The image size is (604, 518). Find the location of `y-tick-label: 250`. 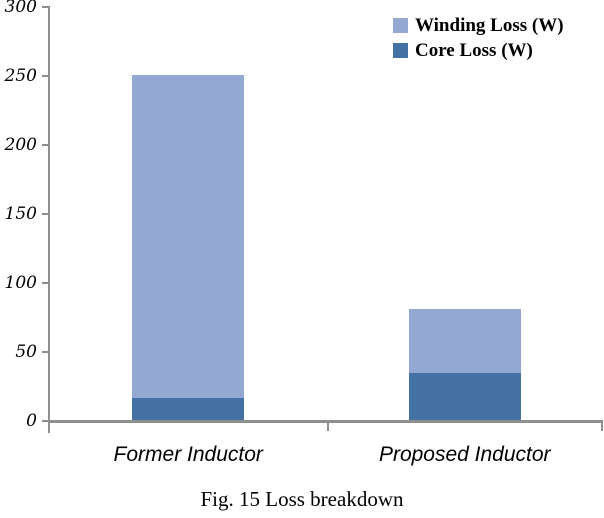

y-tick-label: 250 is located at coordinates (20, 76).